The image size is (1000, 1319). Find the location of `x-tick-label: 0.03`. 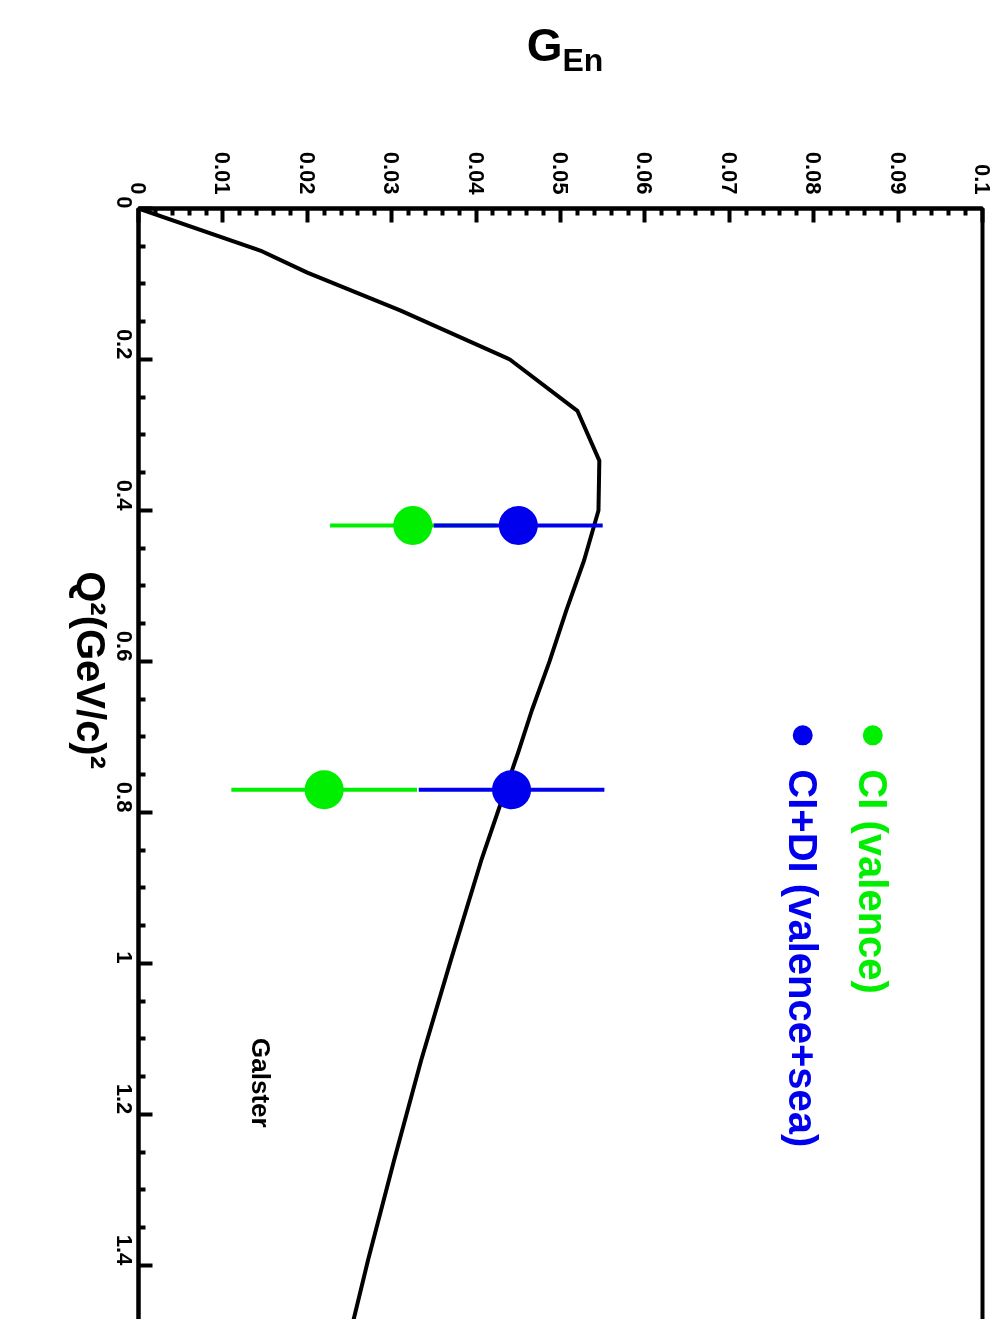

x-tick-label: 0.03 is located at coordinates (392, 173).